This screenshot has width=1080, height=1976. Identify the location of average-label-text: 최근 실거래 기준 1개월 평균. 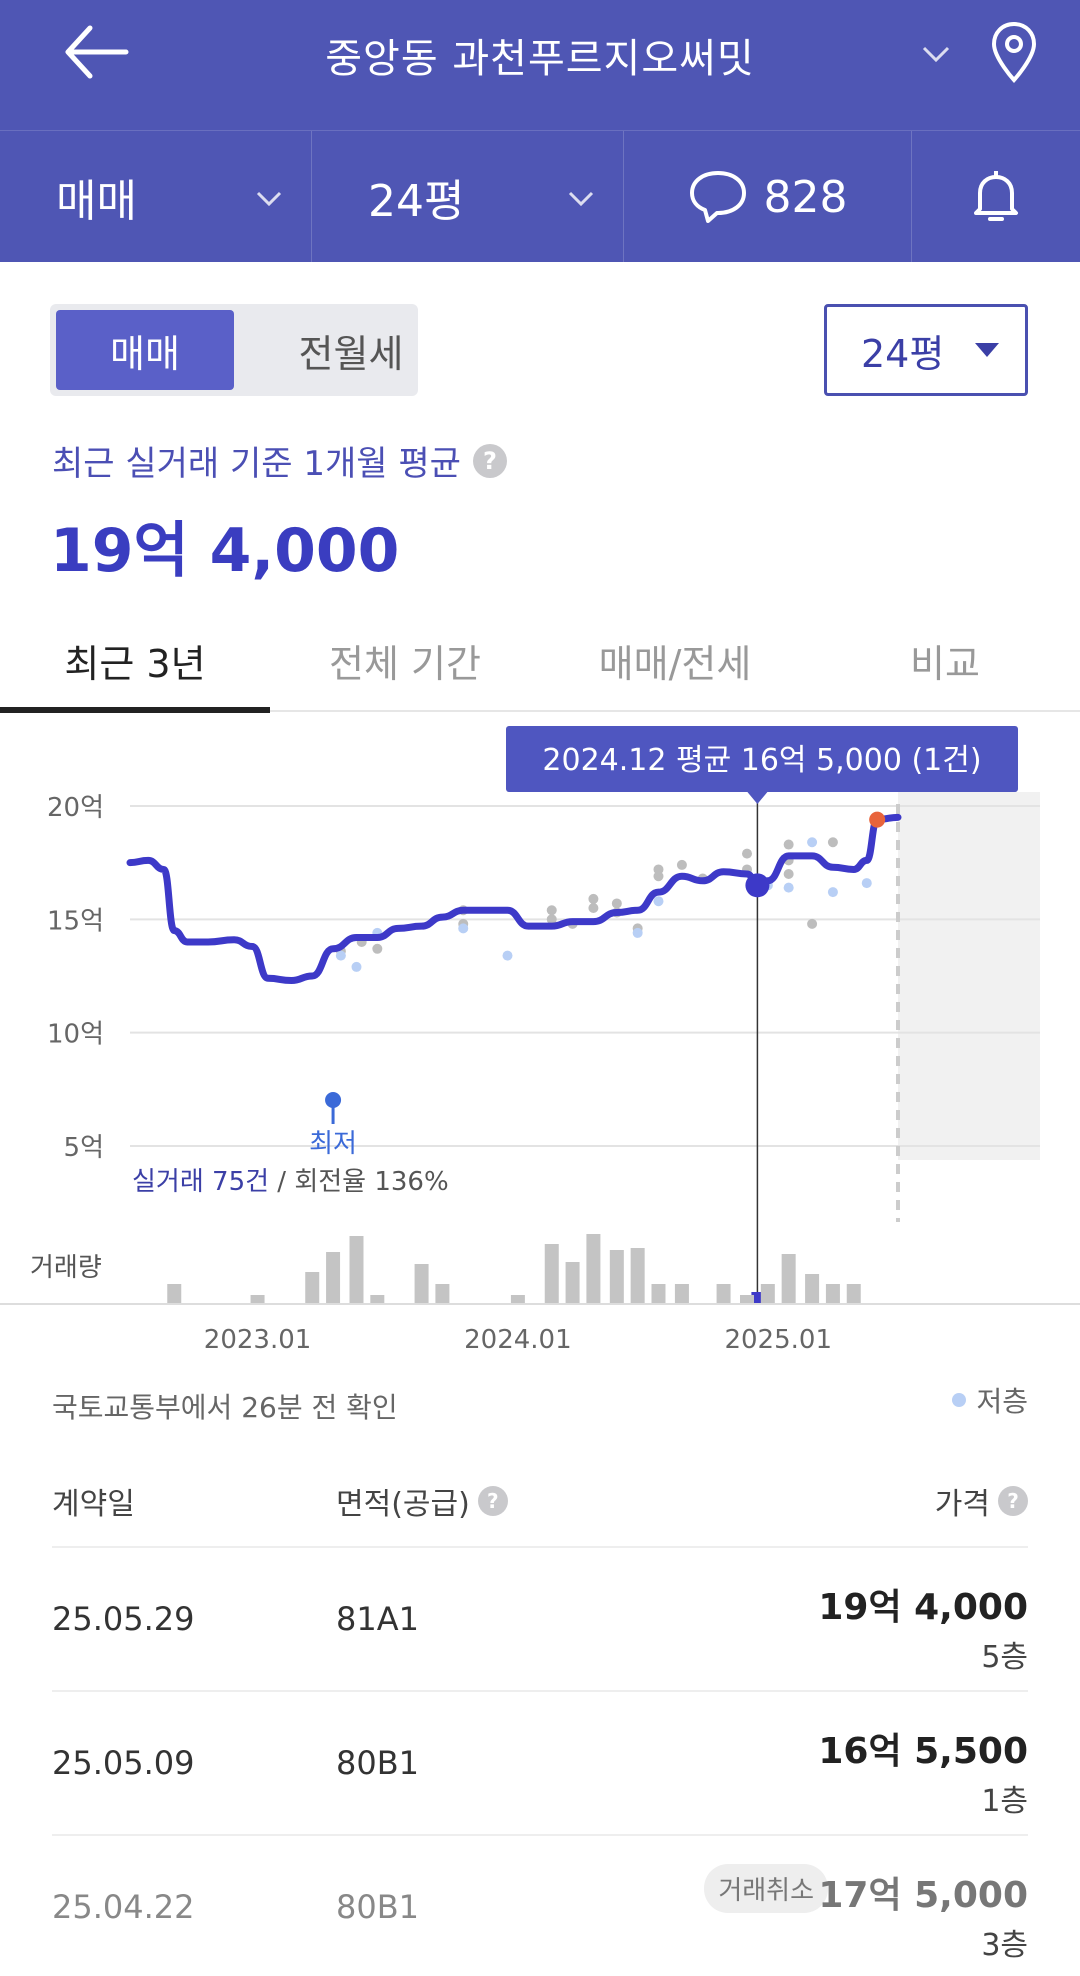
(256, 464).